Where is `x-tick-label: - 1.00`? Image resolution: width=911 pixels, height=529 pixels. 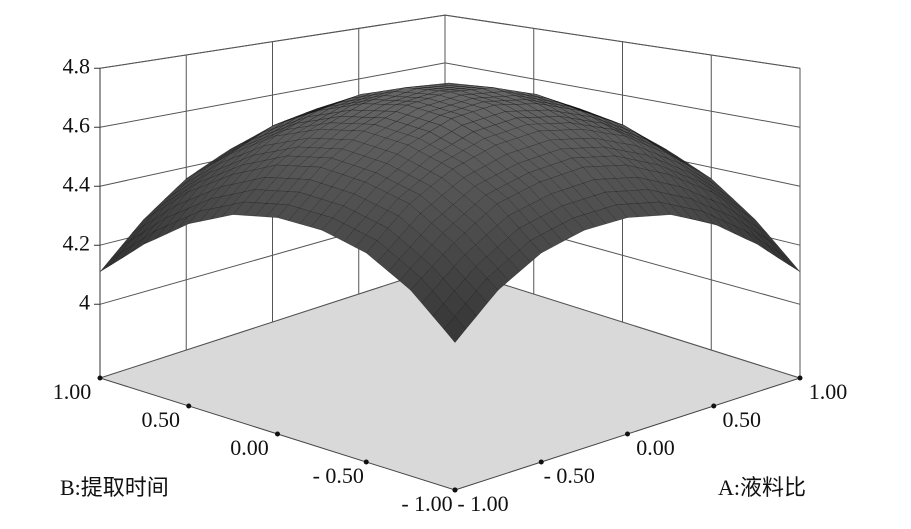 x-tick-label: - 1.00 is located at coordinates (482, 503).